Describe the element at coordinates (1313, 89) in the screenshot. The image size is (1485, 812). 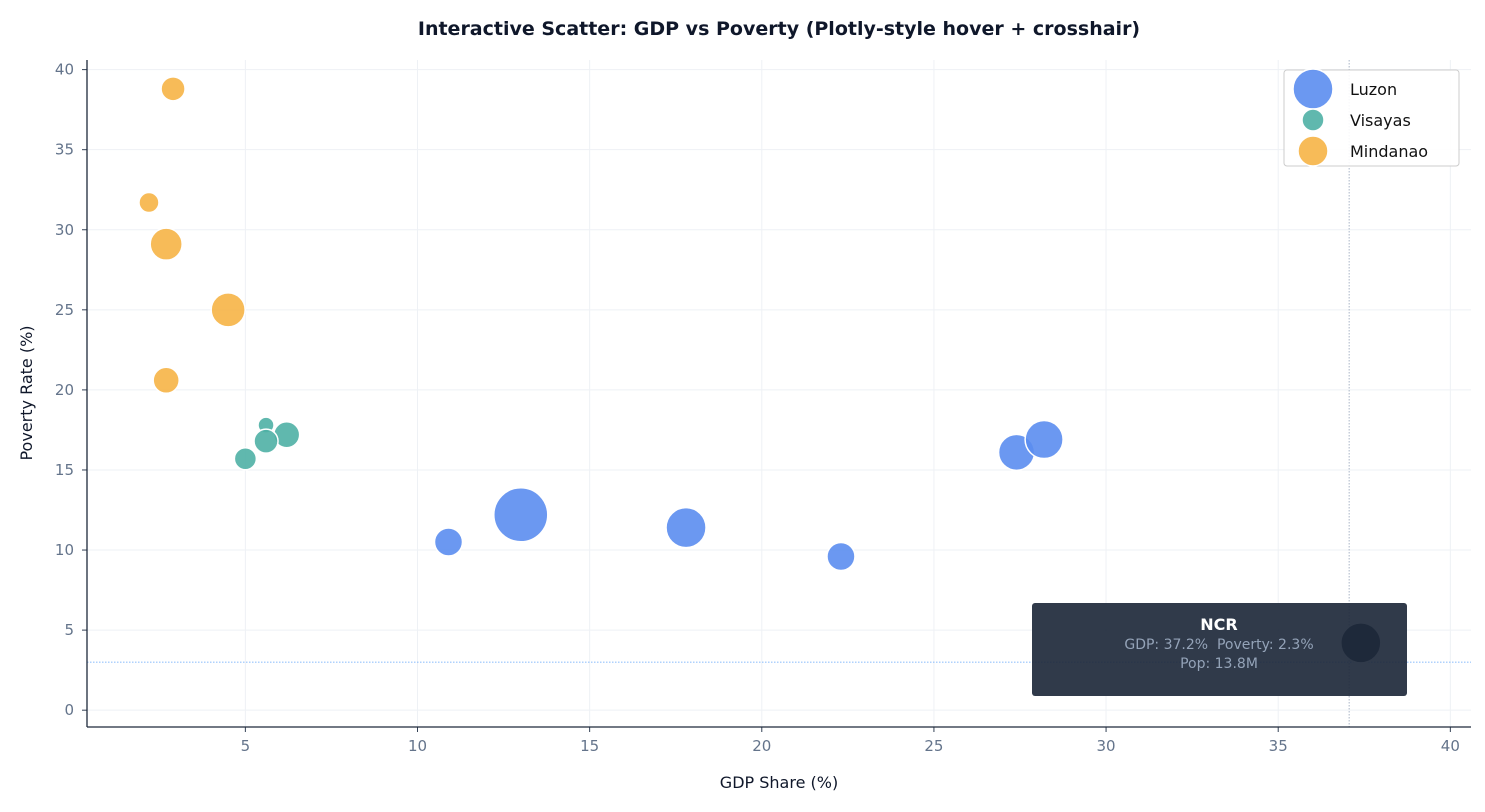
I see `legend-marker-luzon` at that location.